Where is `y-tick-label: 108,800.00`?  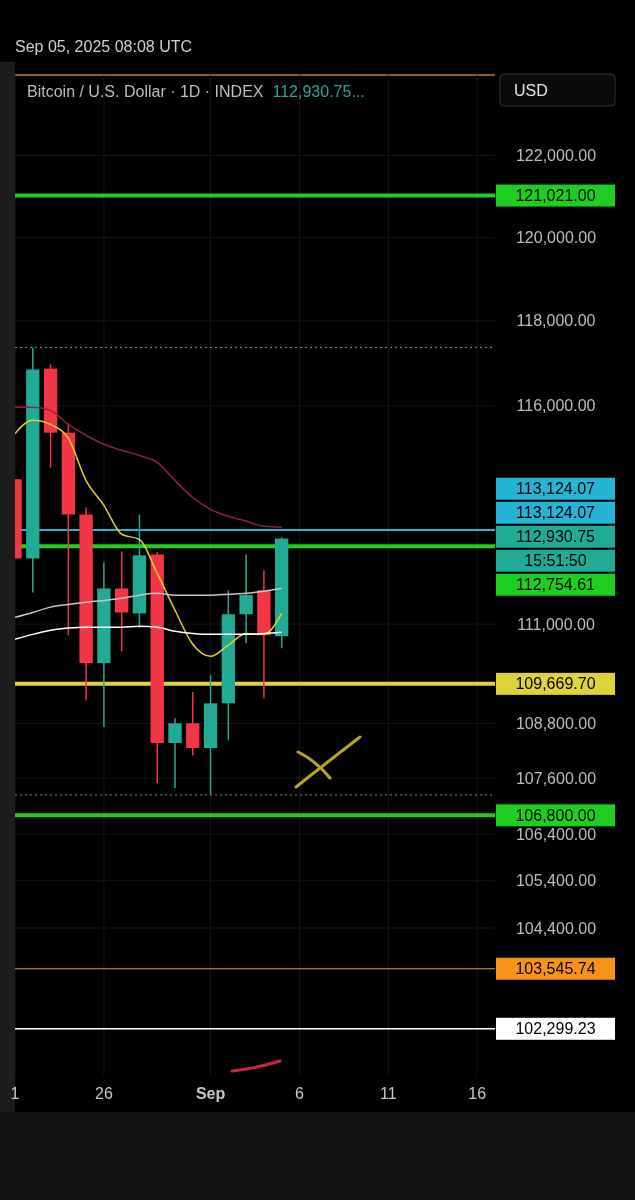
y-tick-label: 108,800.00 is located at coordinates (556, 723).